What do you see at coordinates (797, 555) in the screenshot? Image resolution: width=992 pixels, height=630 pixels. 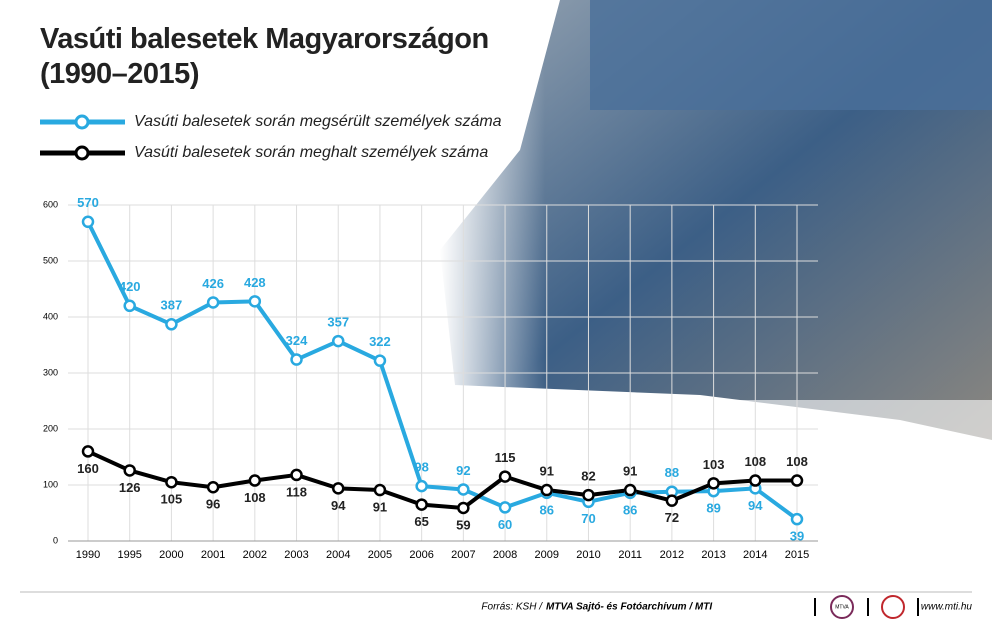 I see `x-tick-label: 2015` at bounding box center [797, 555].